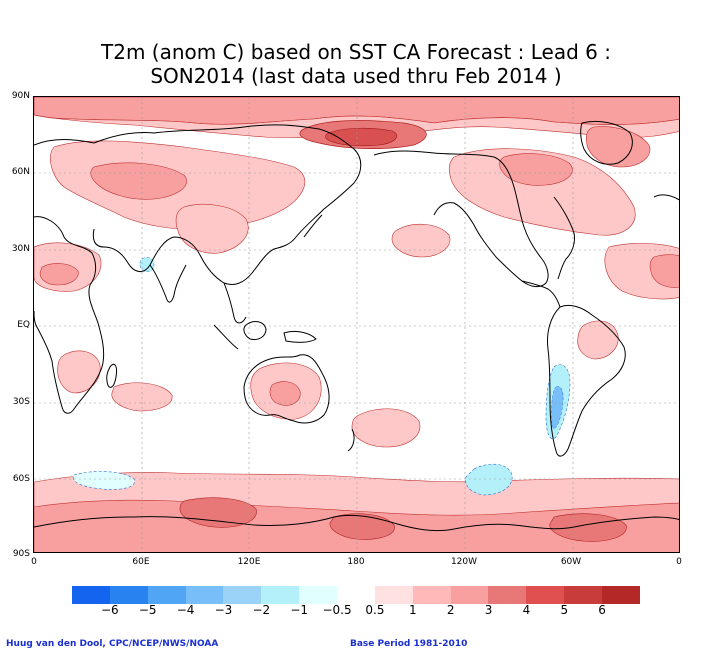 This screenshot has width=712, height=650. Describe the element at coordinates (141, 562) in the screenshot. I see `lon-label-60e: 60E` at that location.